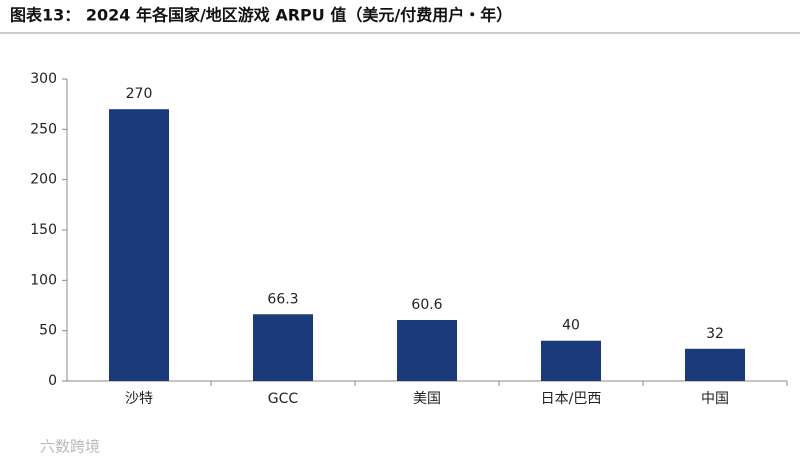  Describe the element at coordinates (52, 381) in the screenshot. I see `y-tick-label: 0` at that location.